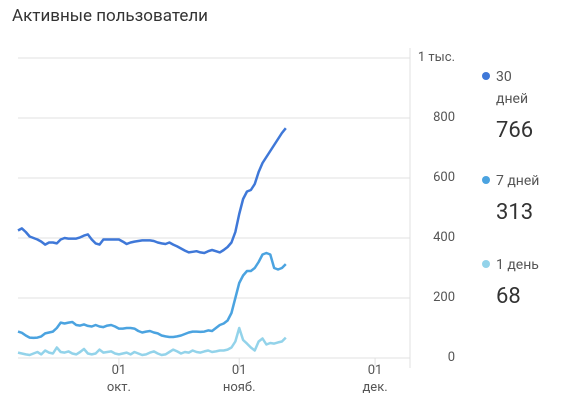  I want to click on legend-item: 30 дней 766, so click(514, 104).